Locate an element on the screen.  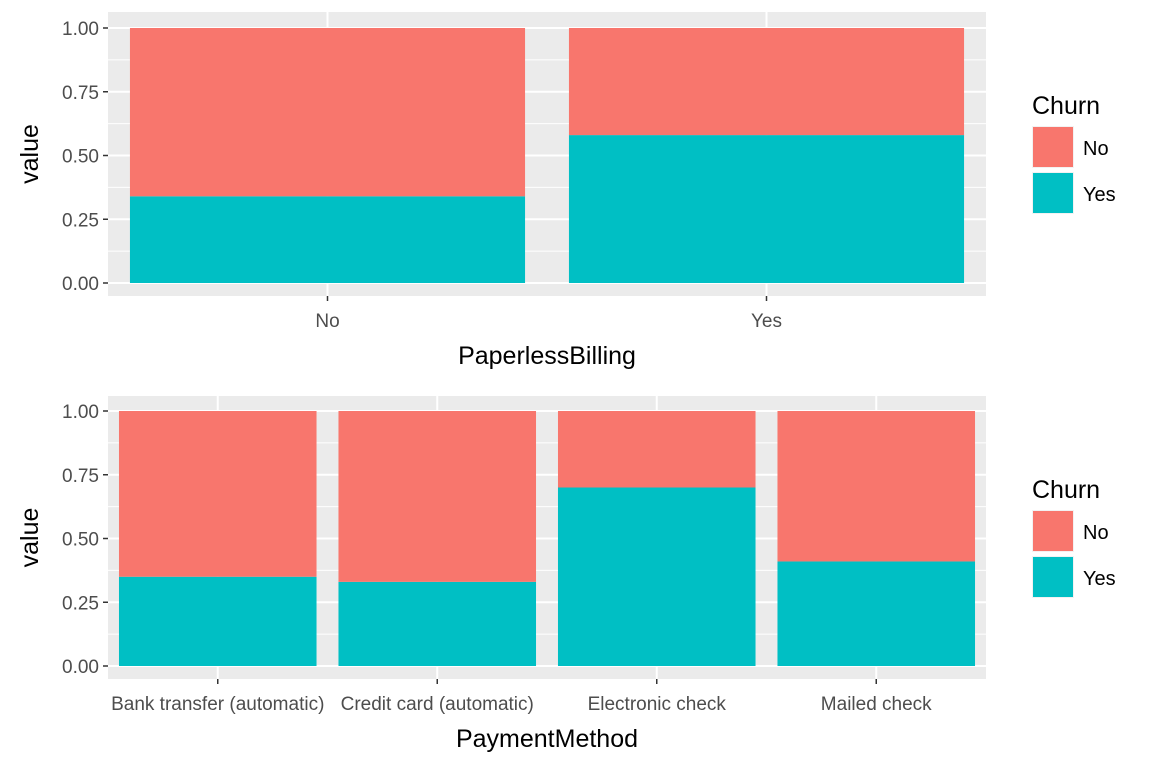
x-tick-label: No is located at coordinates (327, 321).